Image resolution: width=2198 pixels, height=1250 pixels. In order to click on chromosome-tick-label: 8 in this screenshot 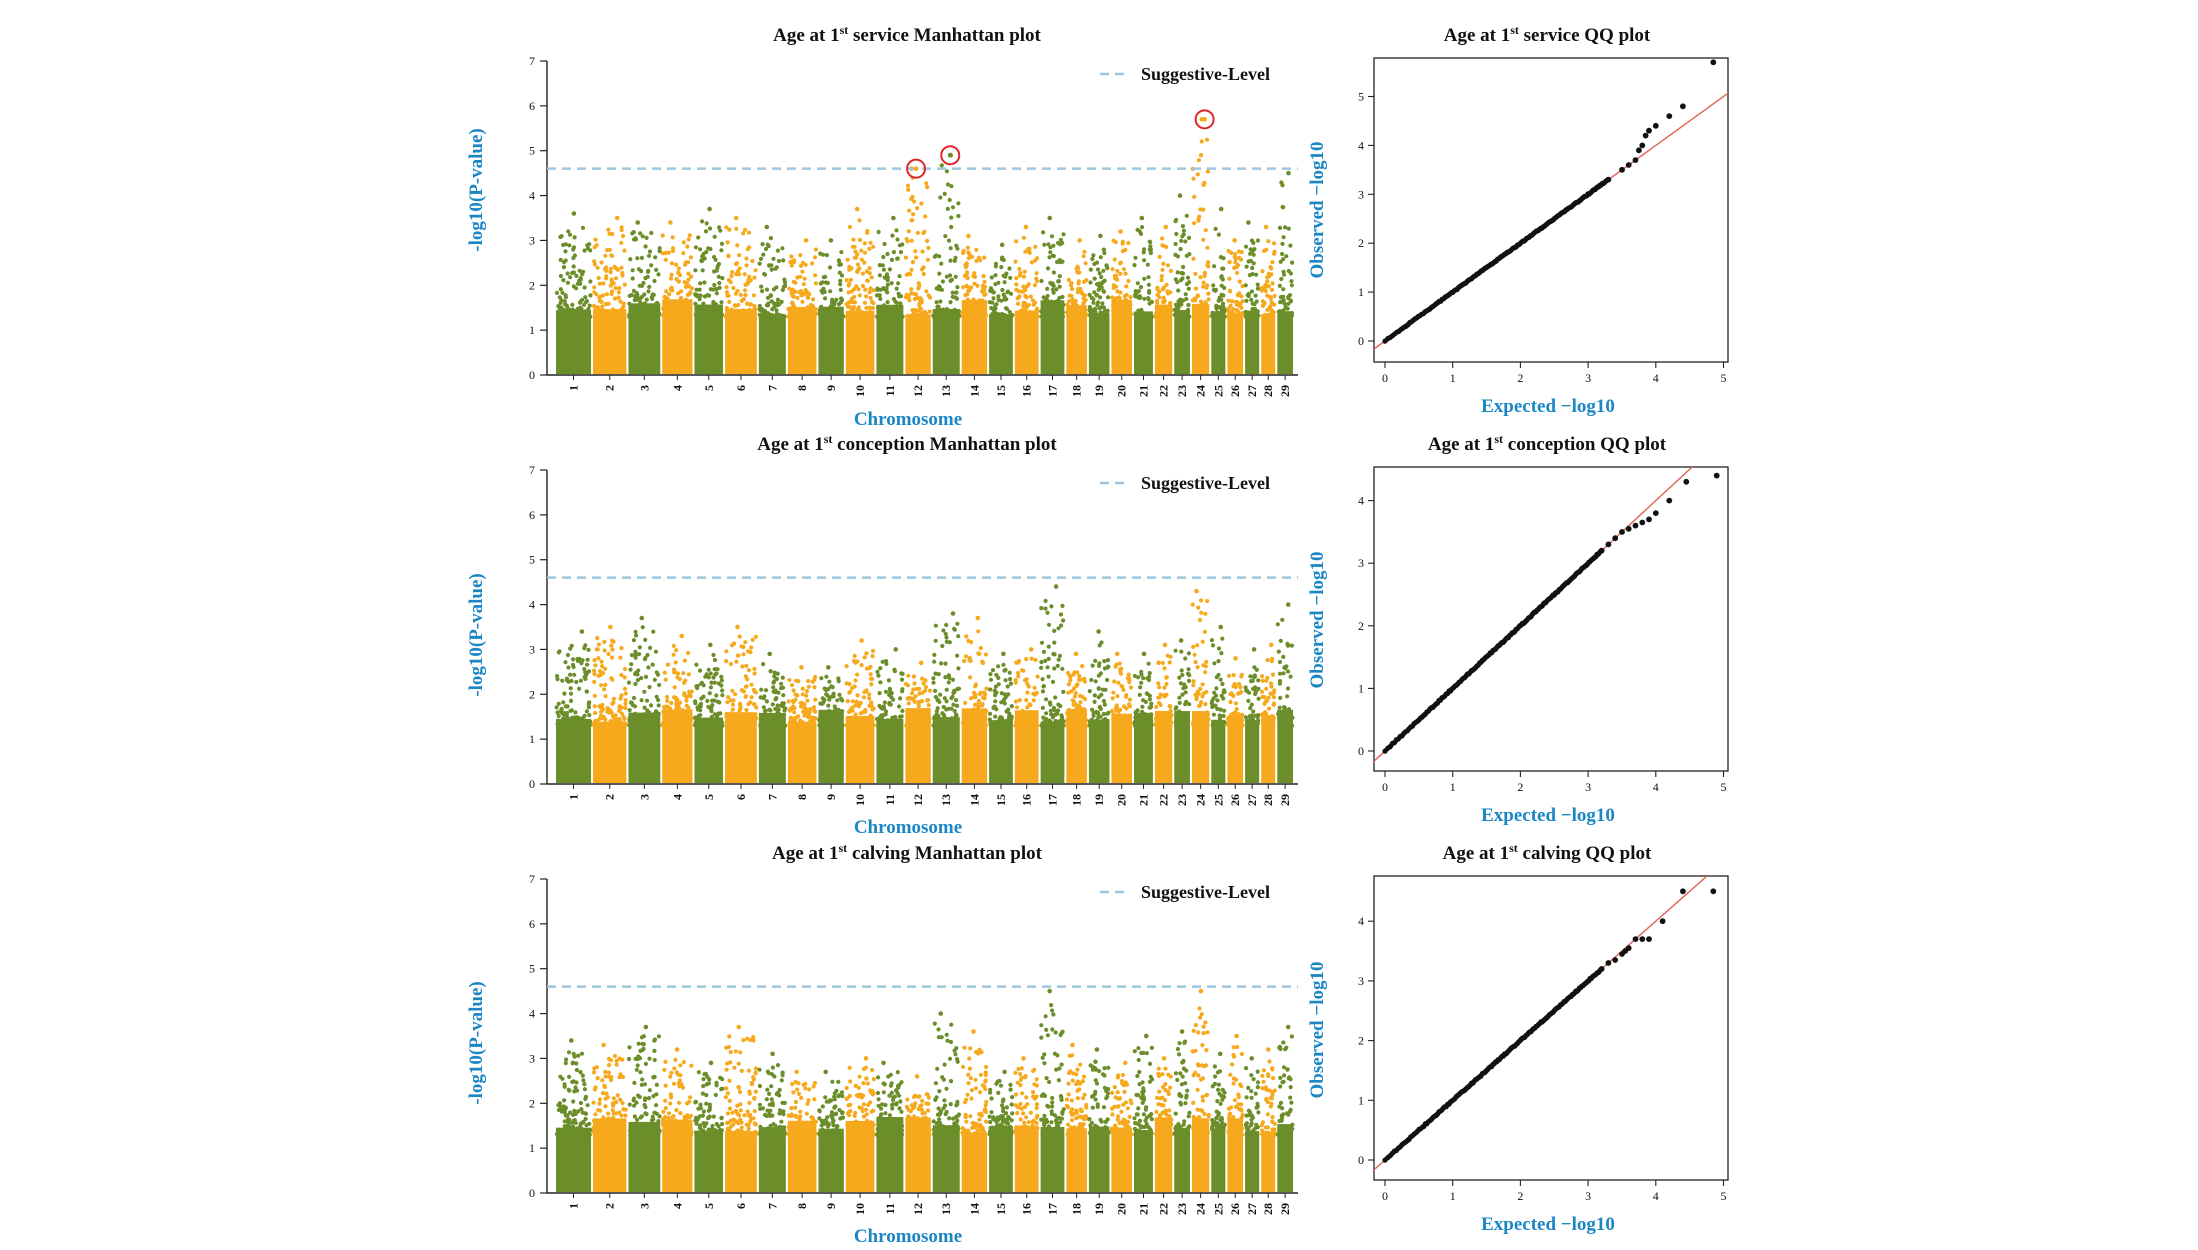, I will do `click(802, 388)`.